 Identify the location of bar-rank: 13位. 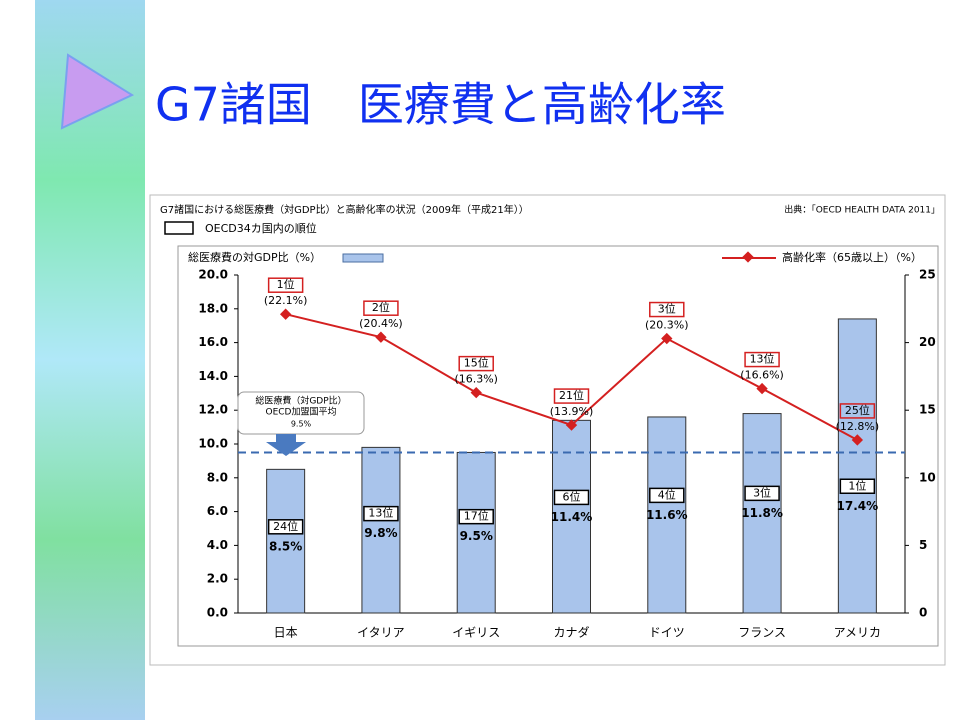
(380, 513).